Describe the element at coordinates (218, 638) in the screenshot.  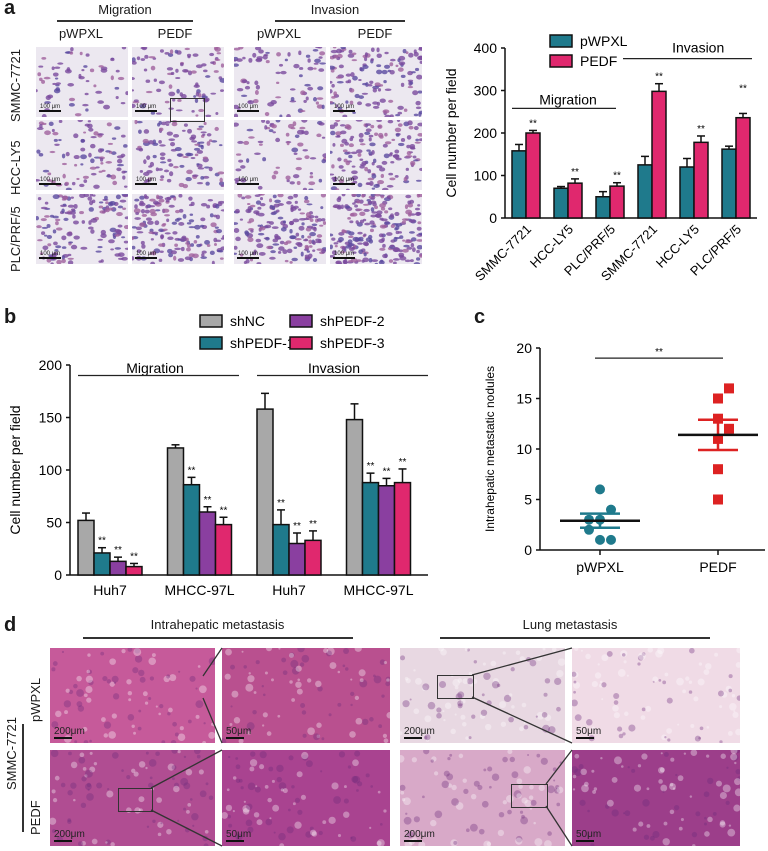
I see `panel-d-intrahepatic-line` at that location.